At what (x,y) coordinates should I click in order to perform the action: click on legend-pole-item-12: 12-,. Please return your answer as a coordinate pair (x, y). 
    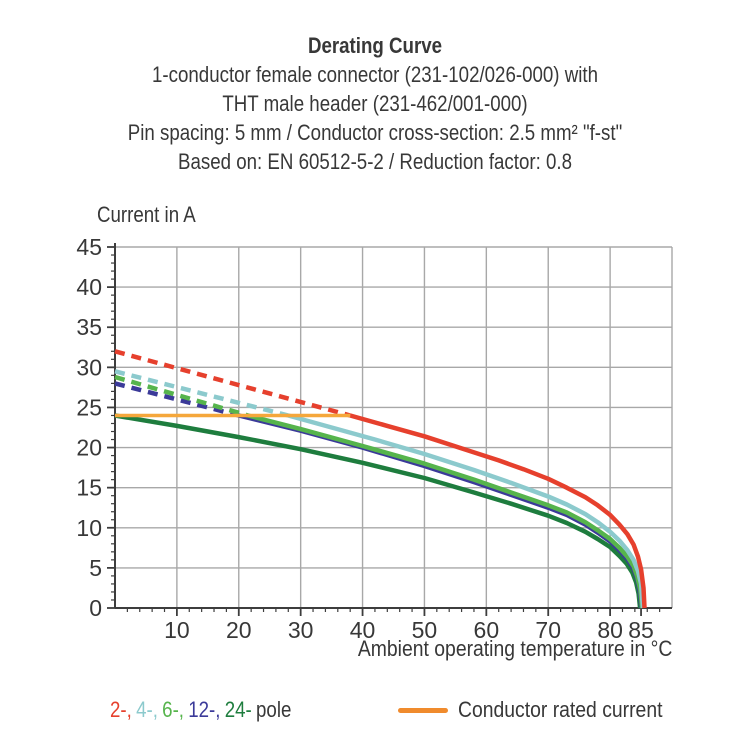
    Looking at the image, I should click on (204, 709).